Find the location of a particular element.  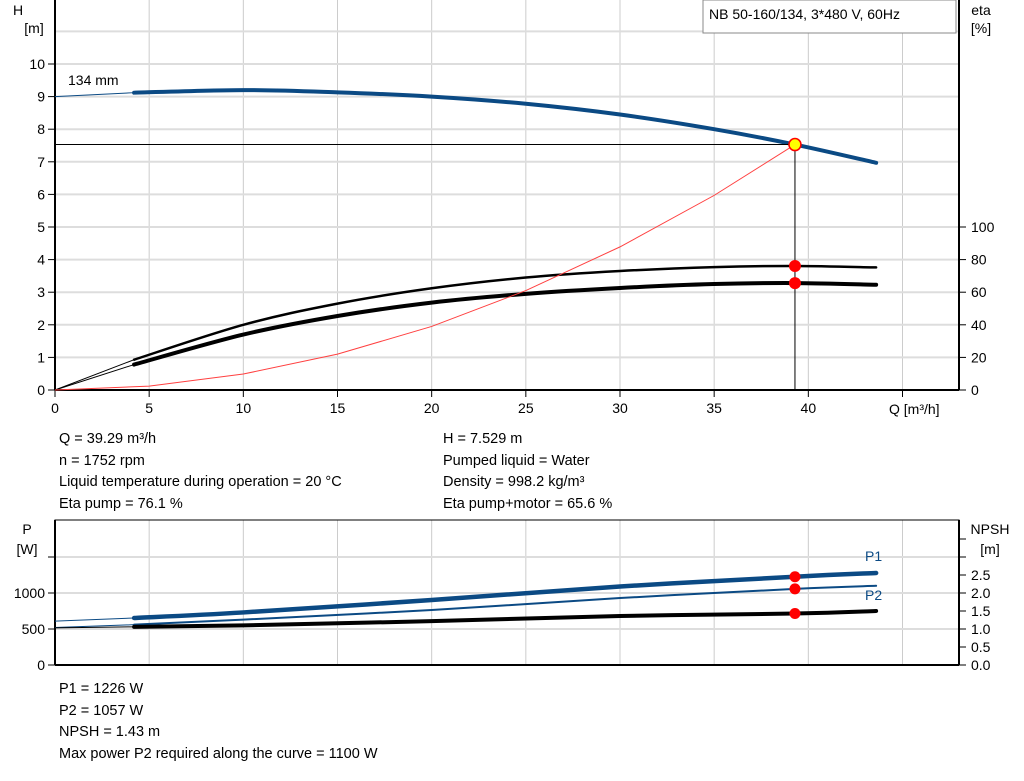

eta-axis-label: eta is located at coordinates (981, 10).